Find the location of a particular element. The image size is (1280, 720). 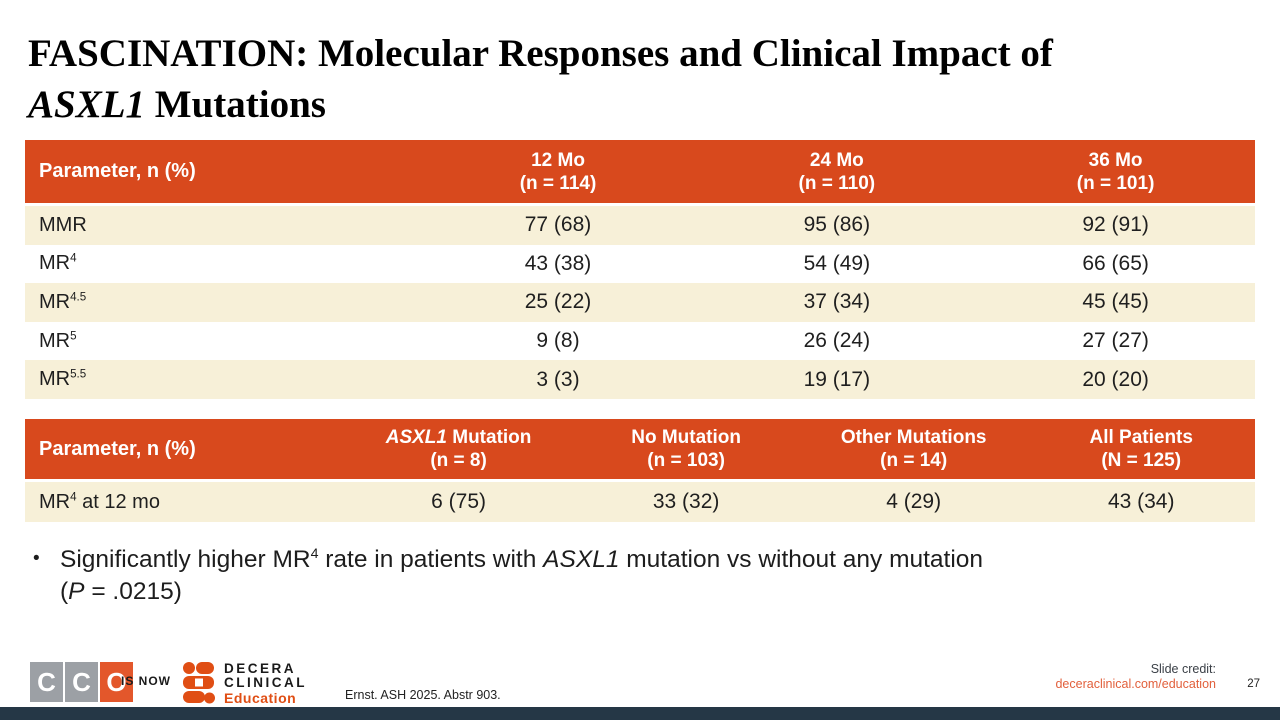

slide-title-line2-text: Mutations is located at coordinates (235, 104).